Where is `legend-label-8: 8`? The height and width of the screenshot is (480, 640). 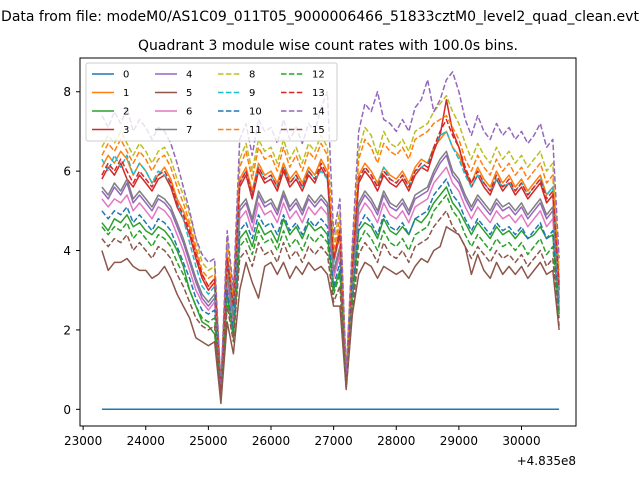
legend-label-8: 8 is located at coordinates (252, 75).